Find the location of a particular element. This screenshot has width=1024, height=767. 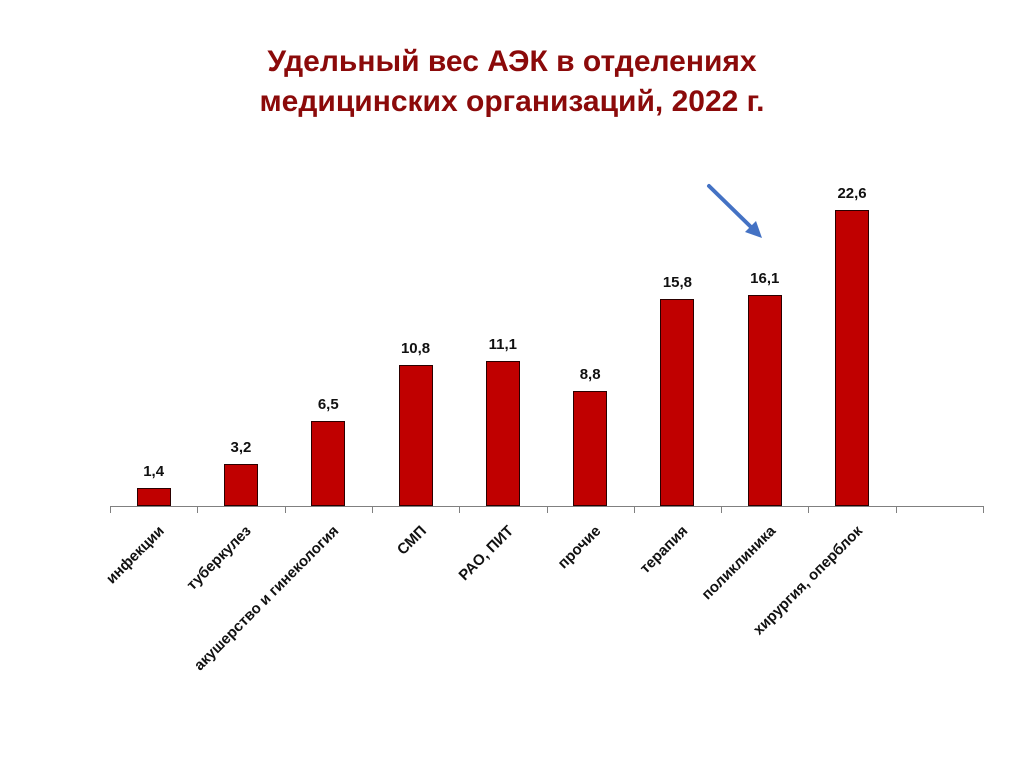

data-label: 11,1 is located at coordinates (503, 344).